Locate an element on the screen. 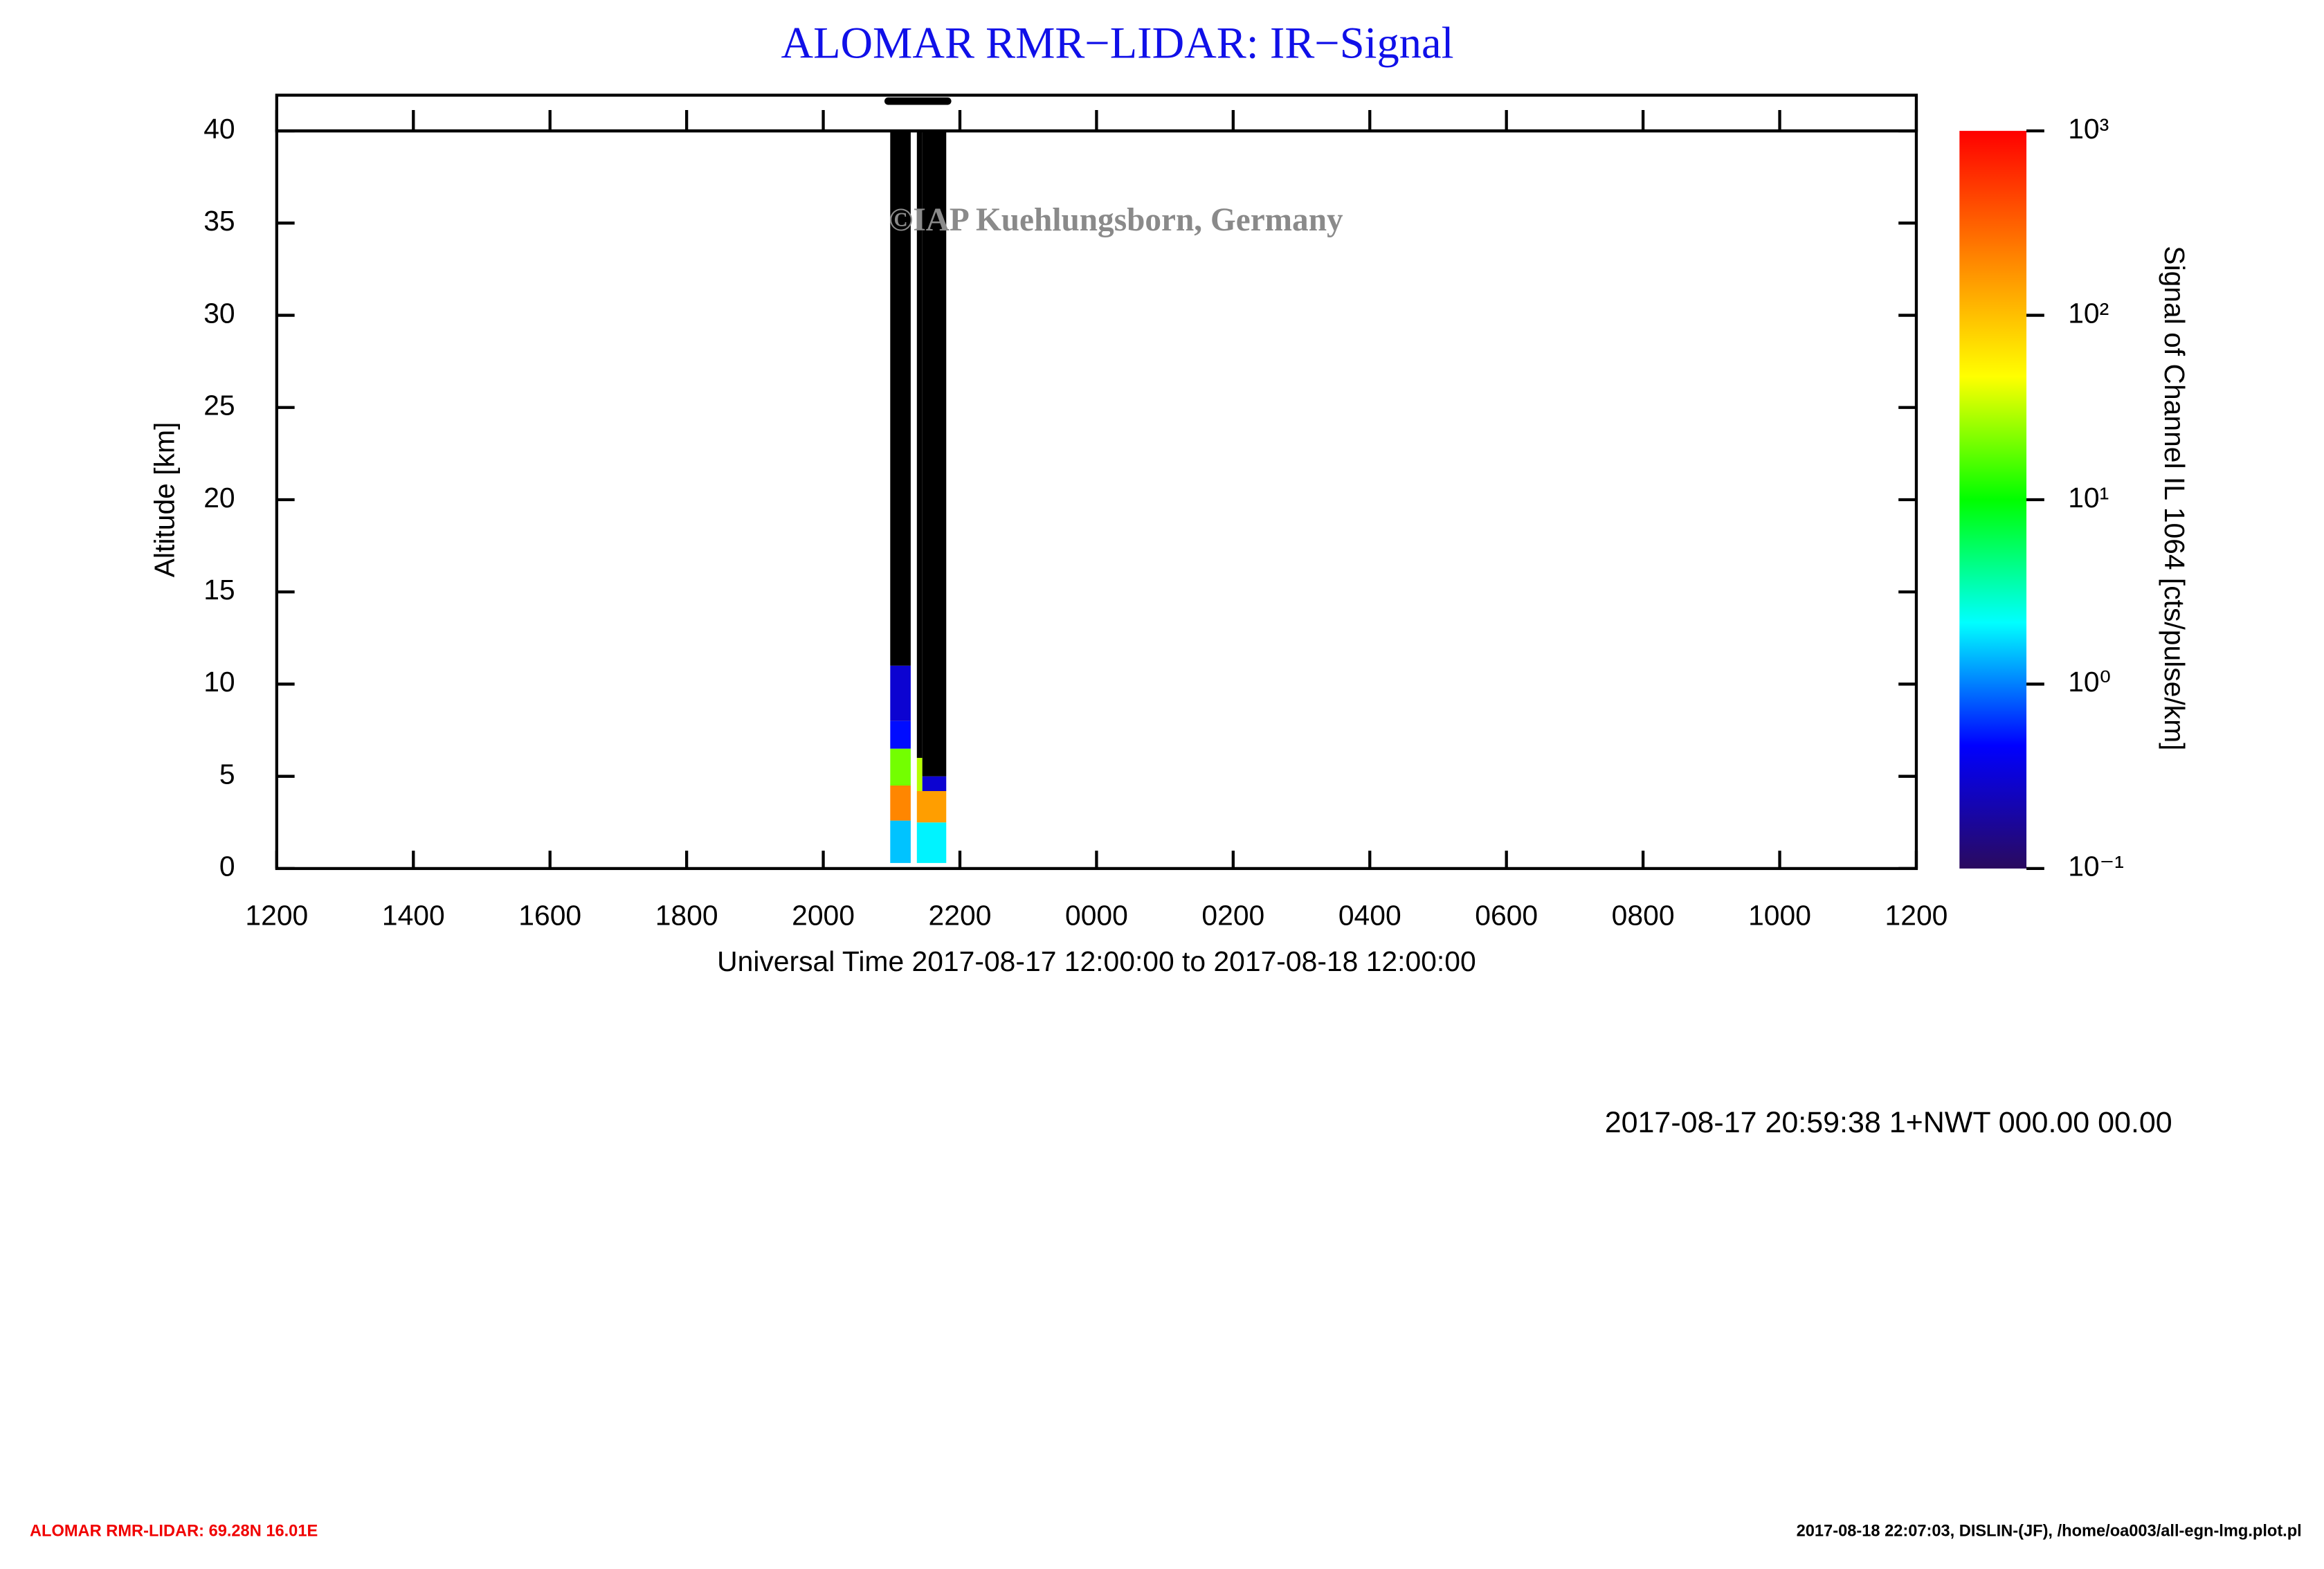 This screenshot has height=1569, width=2324. x-tick-label: 0200 is located at coordinates (1232, 916).